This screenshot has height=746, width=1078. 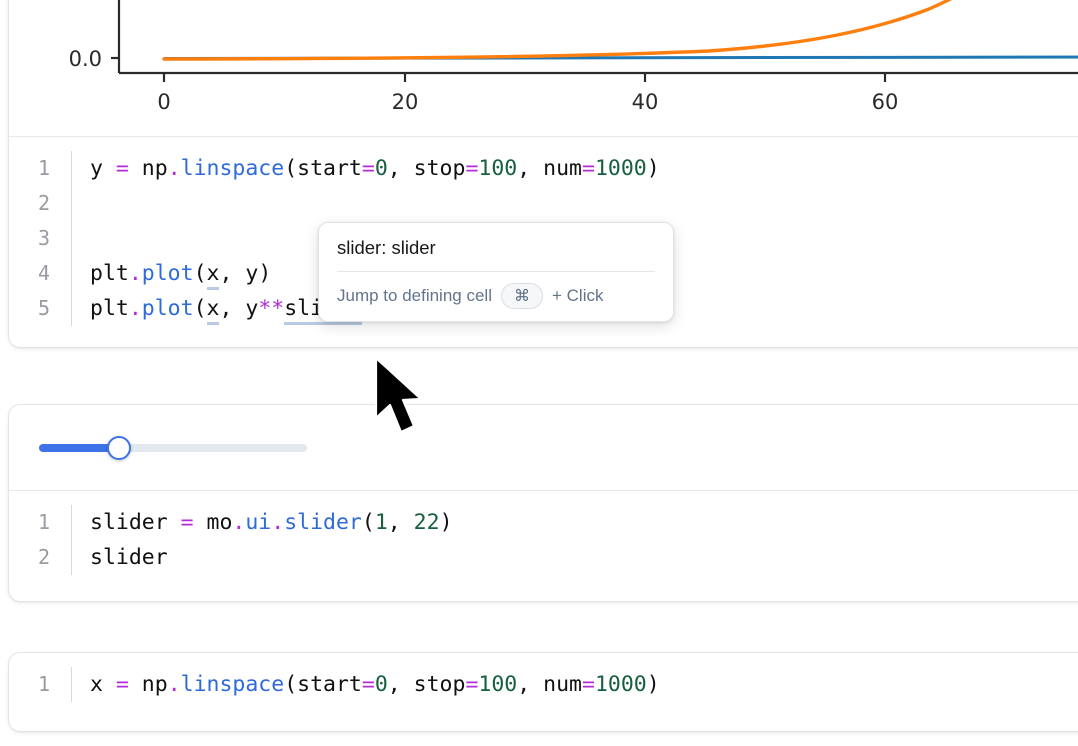 I want to click on tooltip-hint-text: Jump to defining cell, so click(x=414, y=295).